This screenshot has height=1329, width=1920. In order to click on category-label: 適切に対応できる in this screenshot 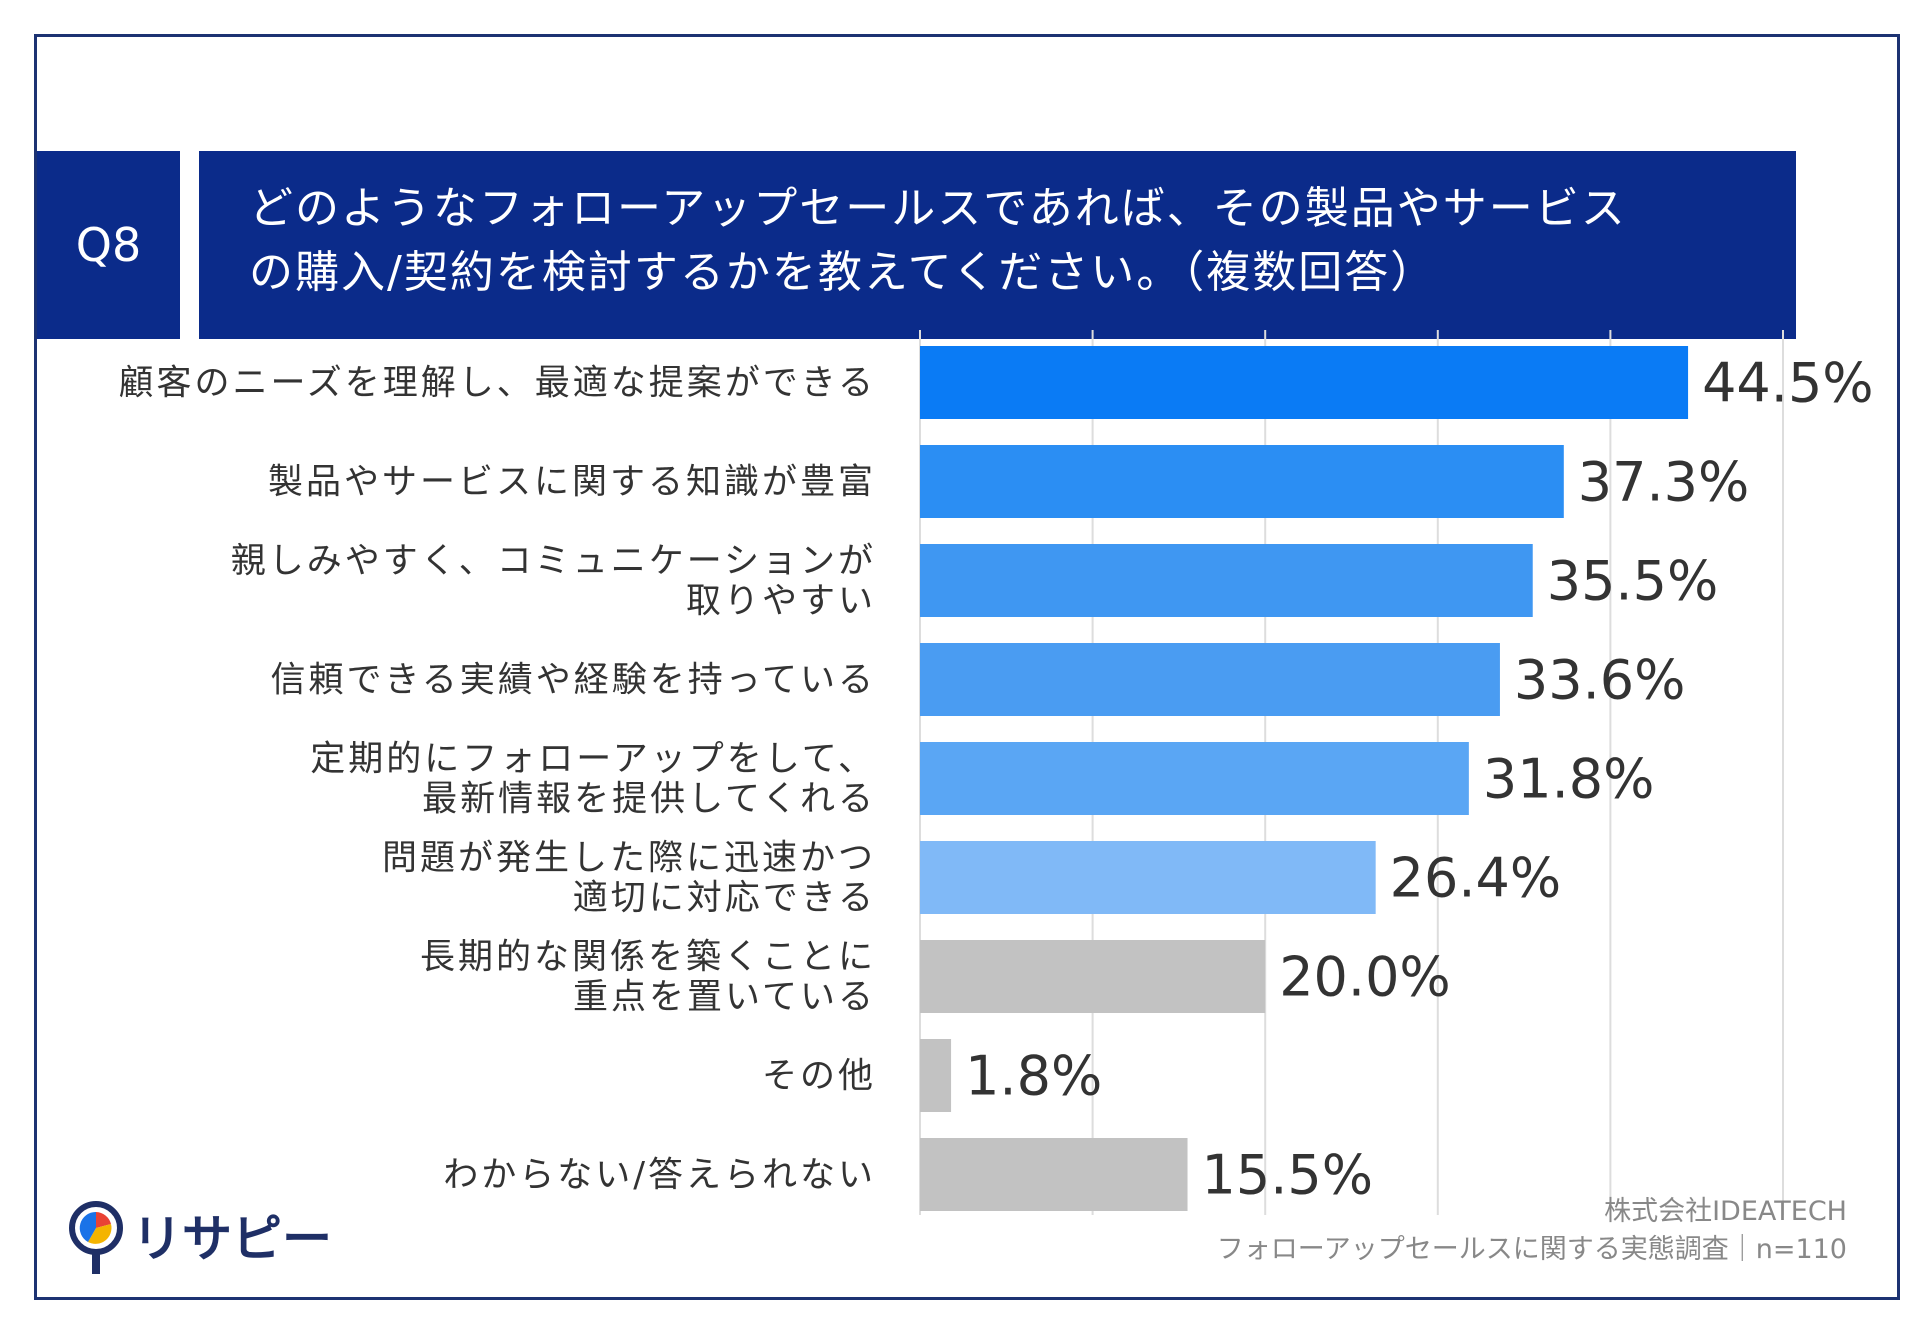, I will do `click(724, 899)`.